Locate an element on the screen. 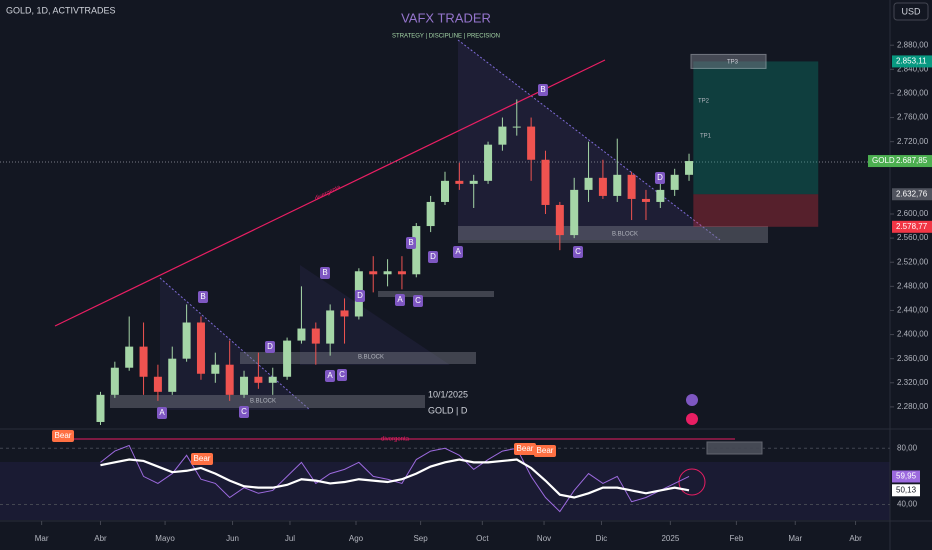 This screenshot has height=550, width=932. currency-button is located at coordinates (911, 11).